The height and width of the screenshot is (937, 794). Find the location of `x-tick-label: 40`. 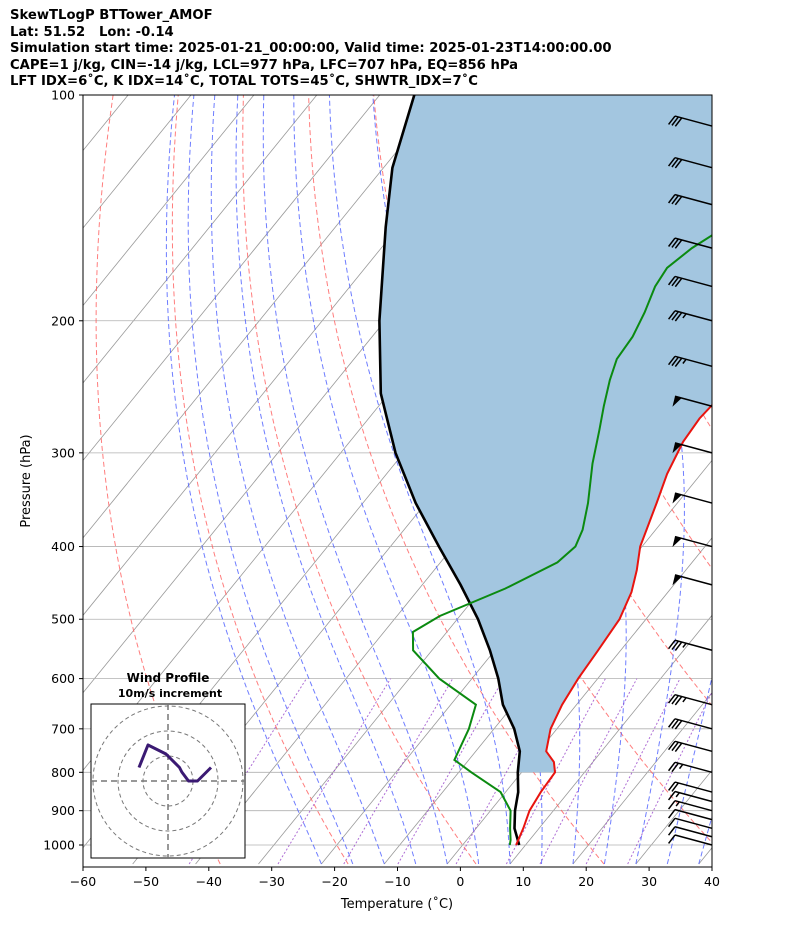

x-tick-label: 40 is located at coordinates (712, 881).